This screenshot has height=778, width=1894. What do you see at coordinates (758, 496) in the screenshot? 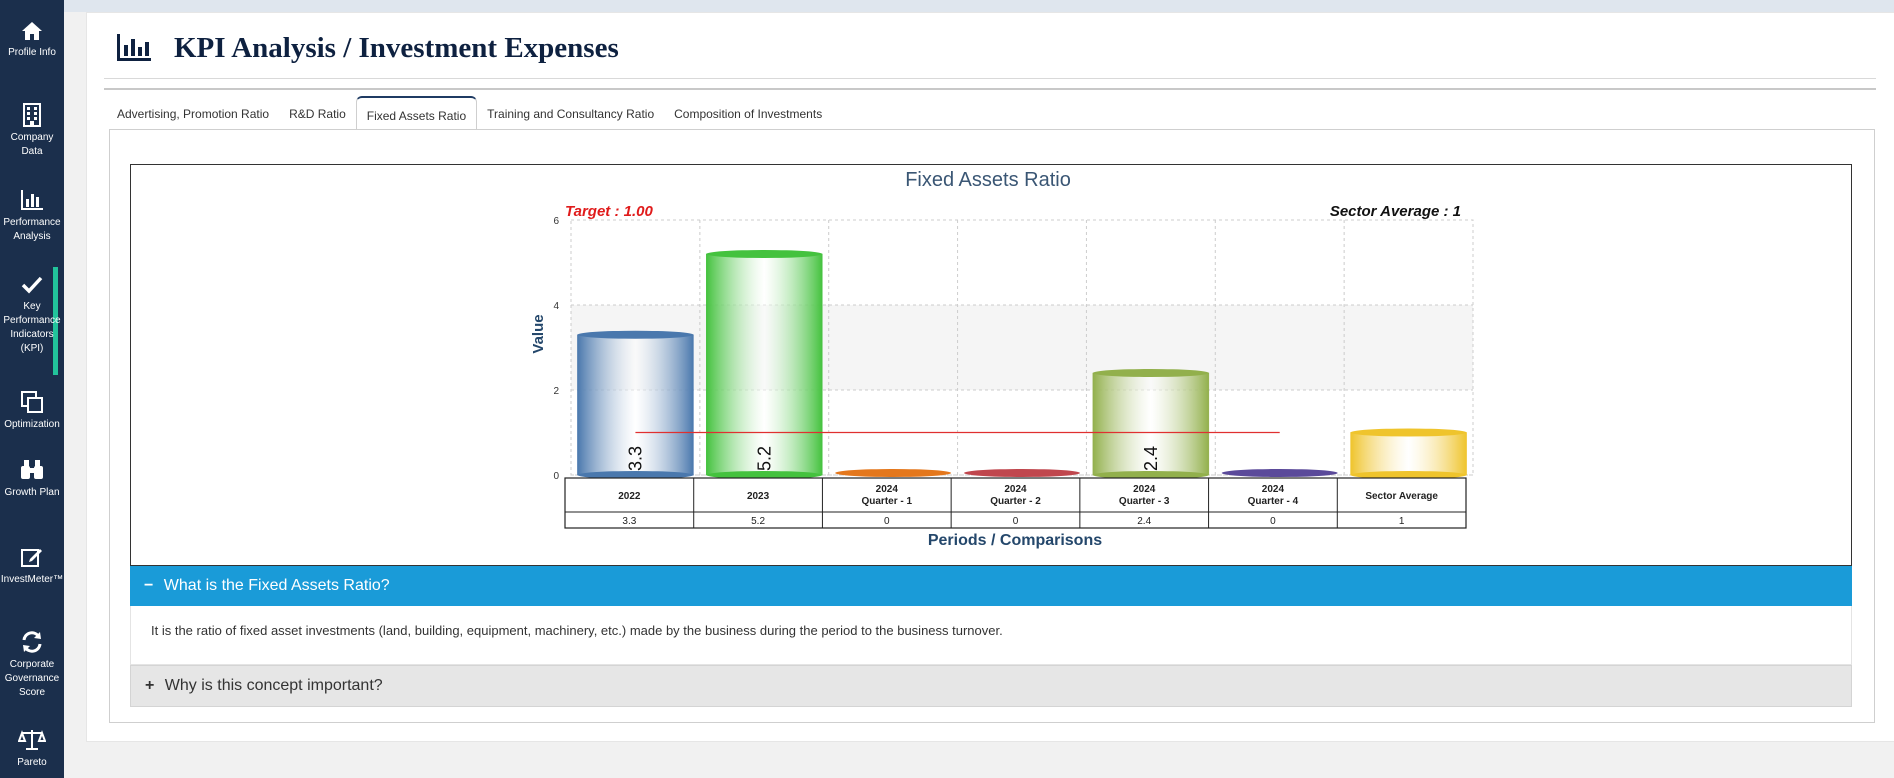
I see `category-label: 2023` at bounding box center [758, 496].